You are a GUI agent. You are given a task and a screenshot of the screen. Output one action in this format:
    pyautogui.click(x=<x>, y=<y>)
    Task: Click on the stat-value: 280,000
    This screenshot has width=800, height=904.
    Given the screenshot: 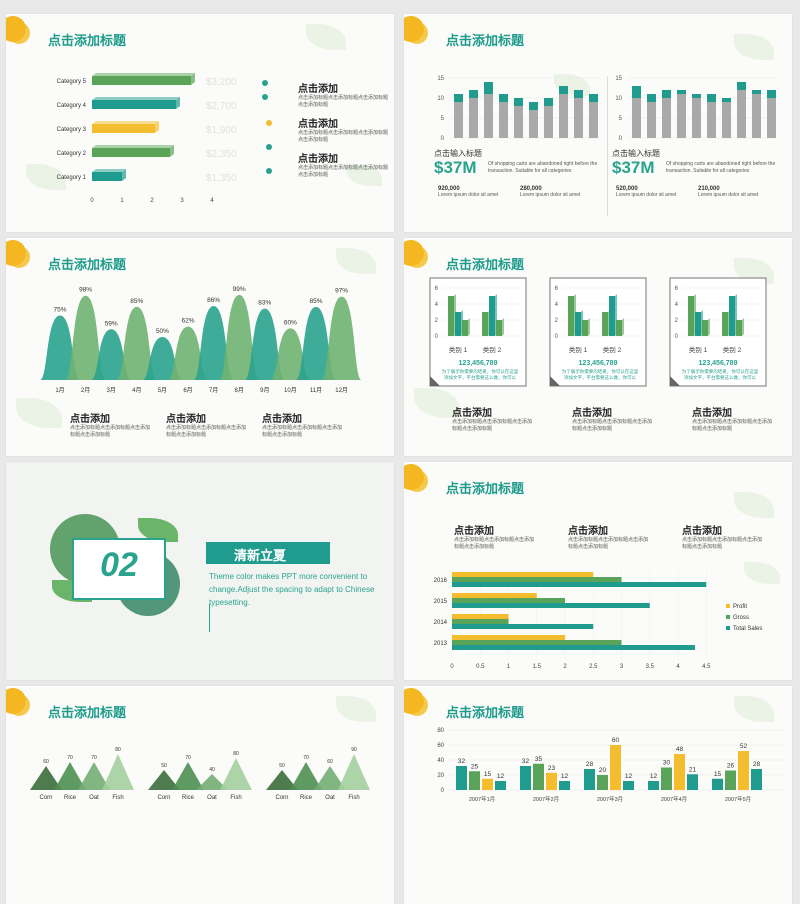 What is the action you would take?
    pyautogui.click(x=531, y=189)
    